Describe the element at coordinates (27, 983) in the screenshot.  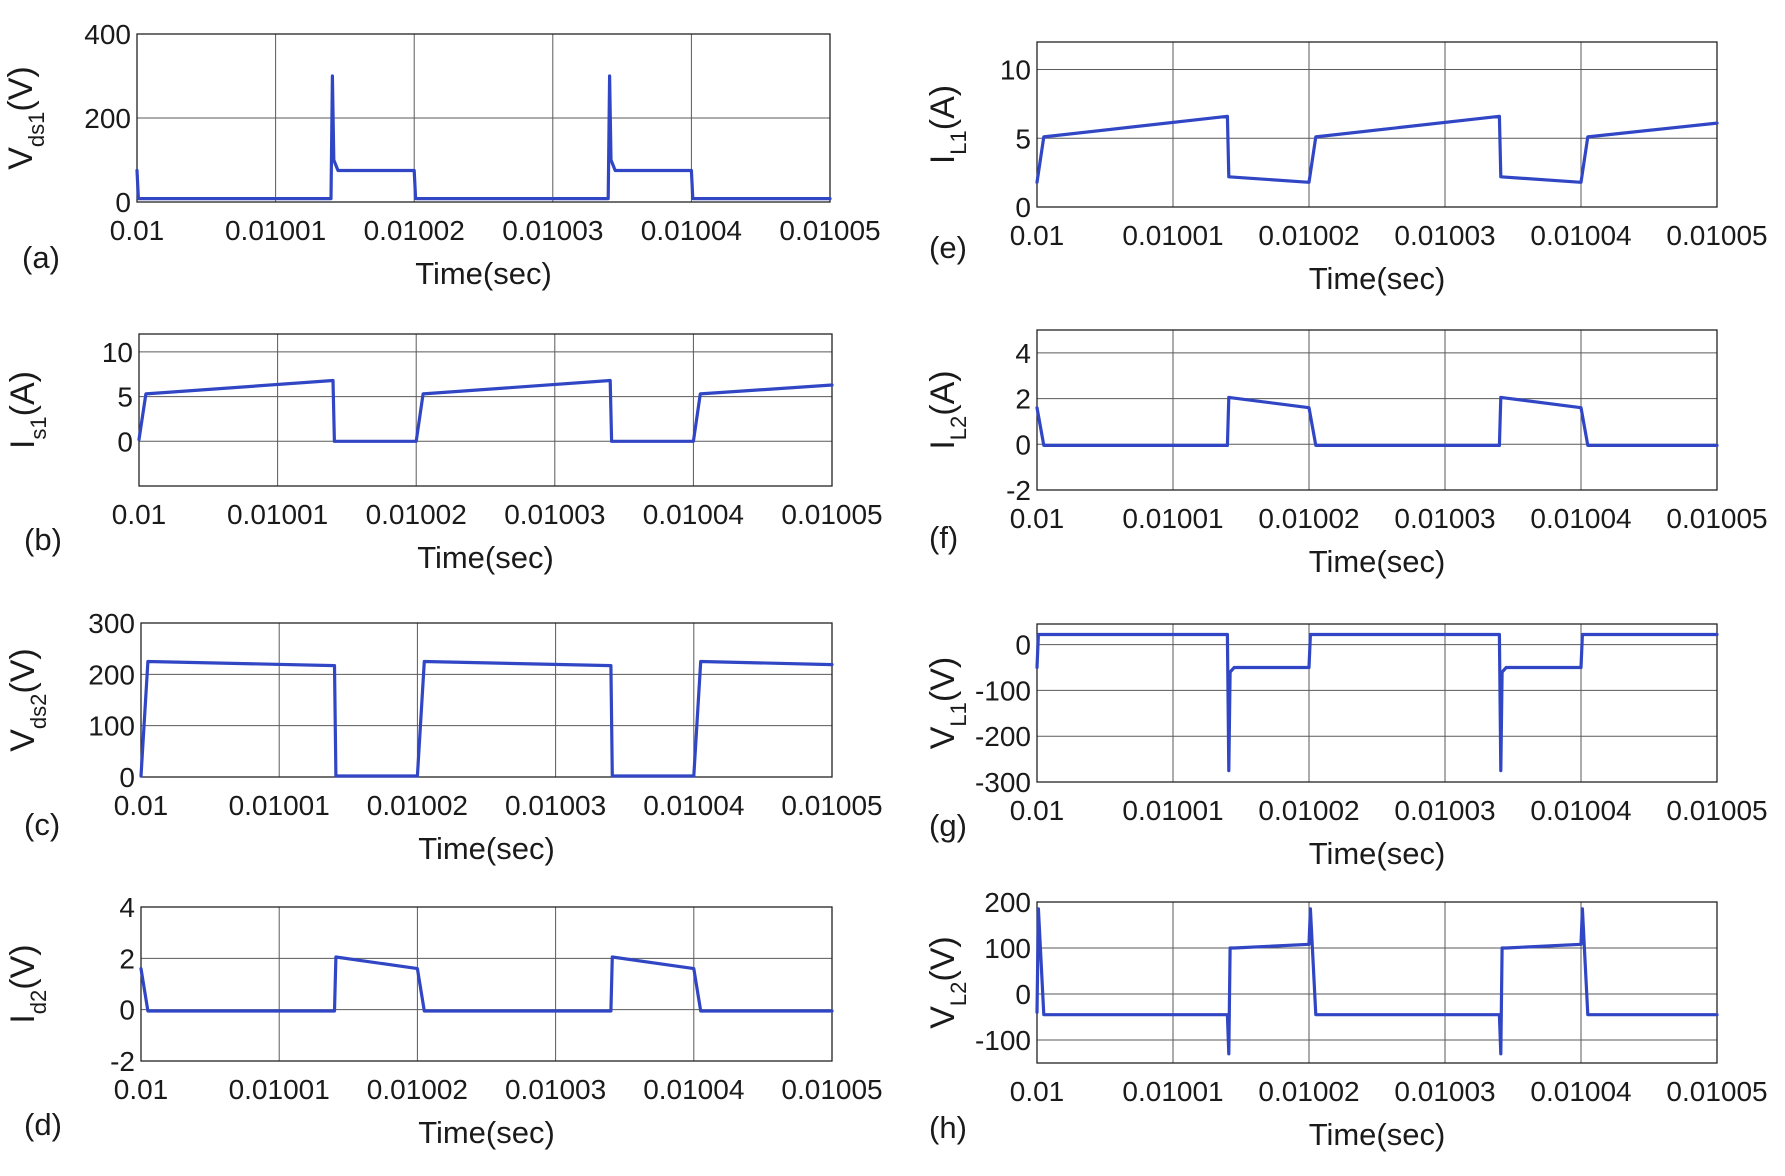
I see `y-axis-label: Id2(V)` at that location.